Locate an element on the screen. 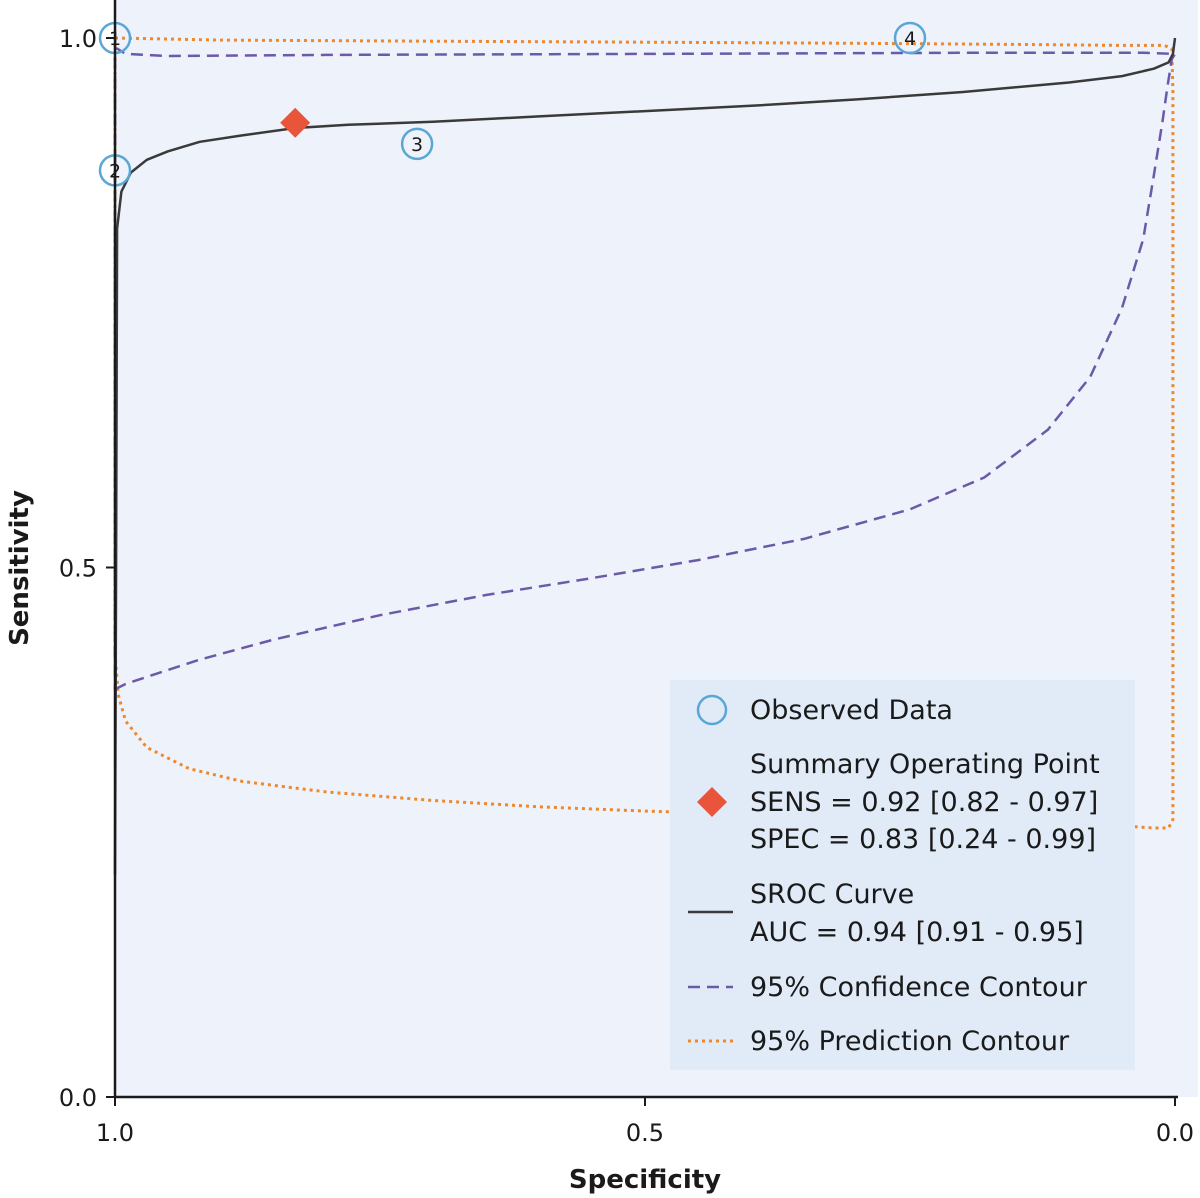  y-tick-label: 0.0 is located at coordinates (78, 1098).